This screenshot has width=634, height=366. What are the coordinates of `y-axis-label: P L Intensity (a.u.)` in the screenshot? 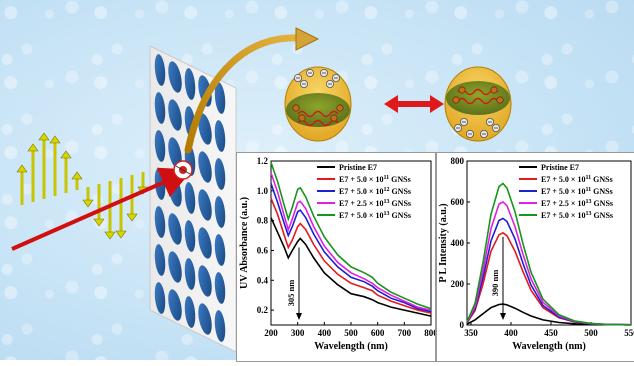 It's located at (443, 242).